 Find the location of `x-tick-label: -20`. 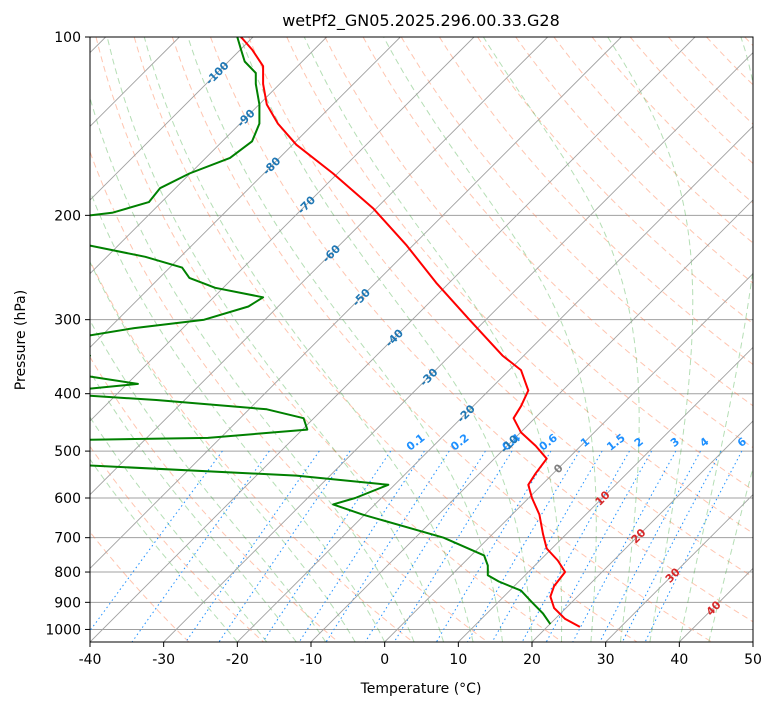

x-tick-label: -20 is located at coordinates (237, 660).